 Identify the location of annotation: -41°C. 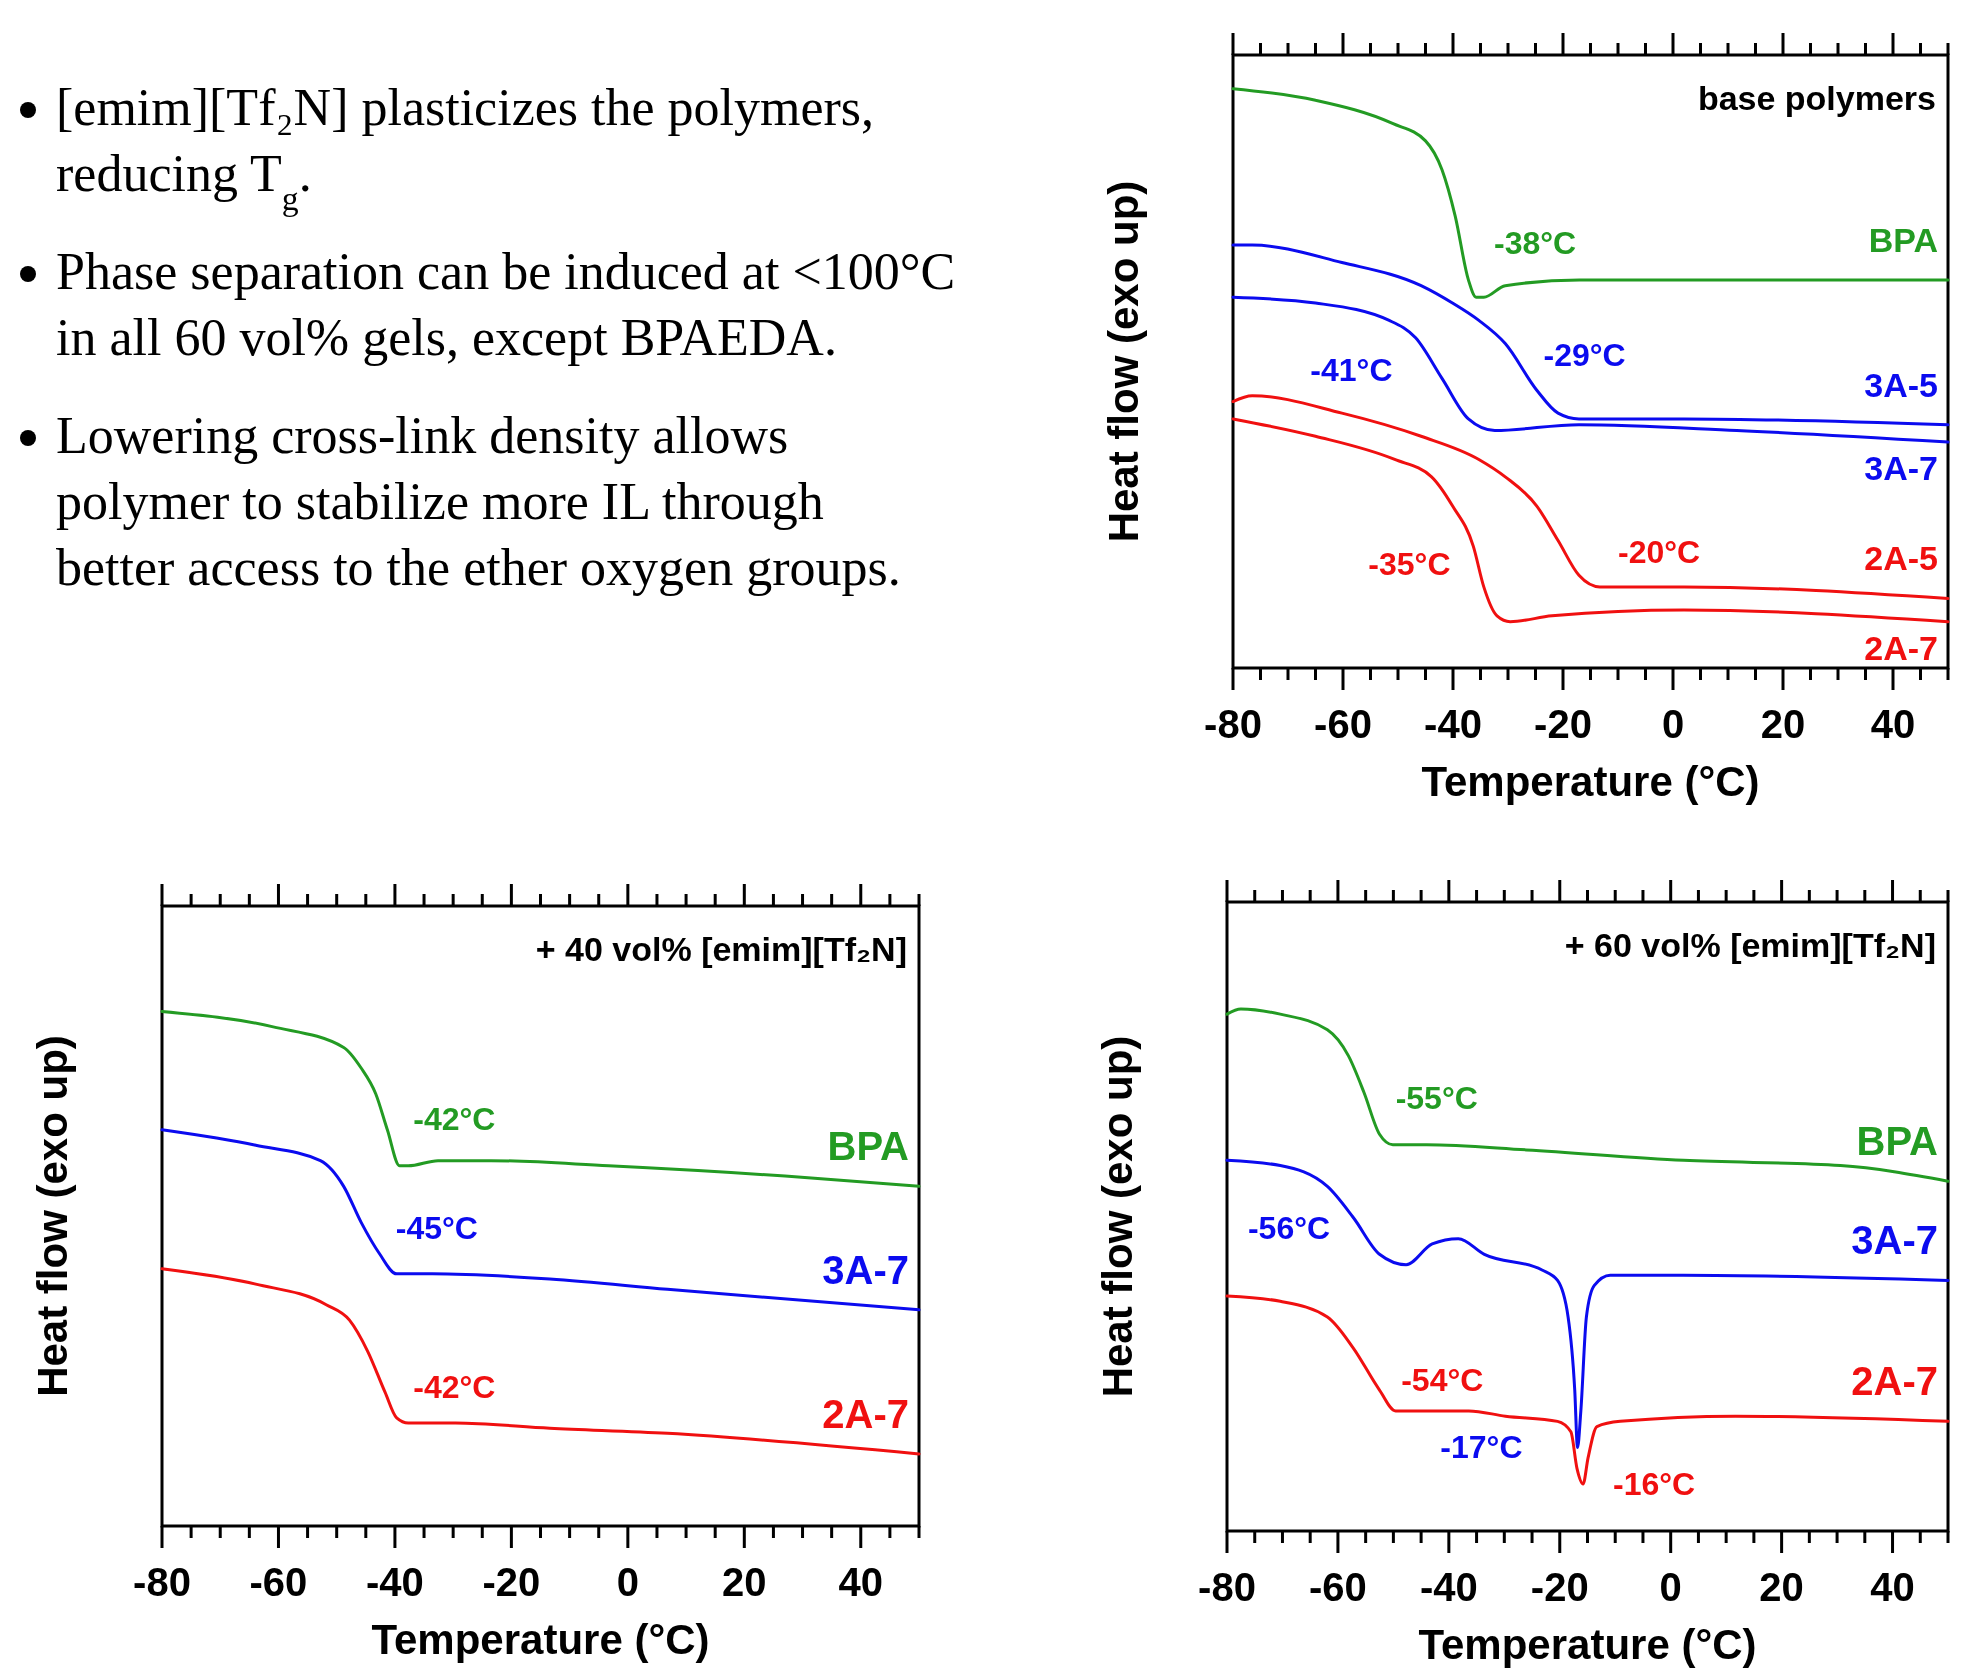
(1351, 370).